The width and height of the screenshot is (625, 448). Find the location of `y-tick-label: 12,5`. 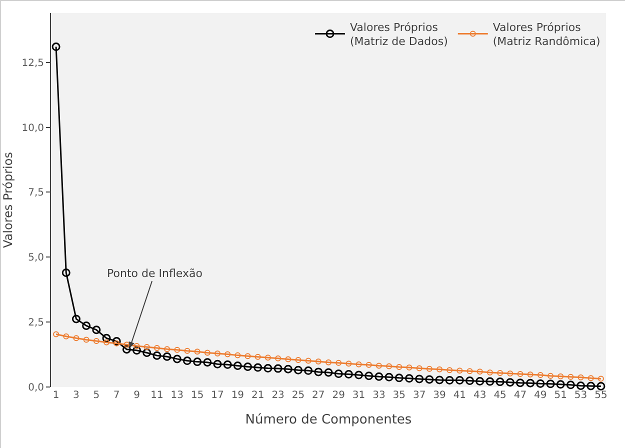

y-tick-label: 12,5 is located at coordinates (33, 63).